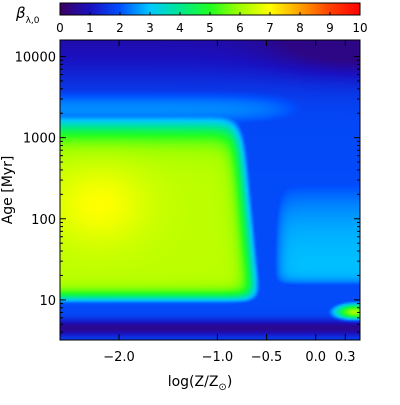 Image resolution: width=400 pixels, height=405 pixels. What do you see at coordinates (193, 382) in the screenshot?
I see `x-axis-title-main: log(Z/Z` at bounding box center [193, 382].